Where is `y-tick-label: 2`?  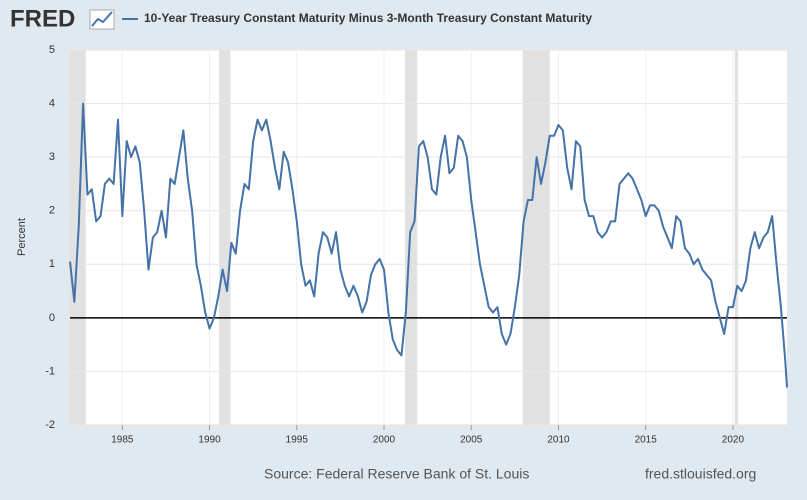 y-tick-label: 2 is located at coordinates (52, 211).